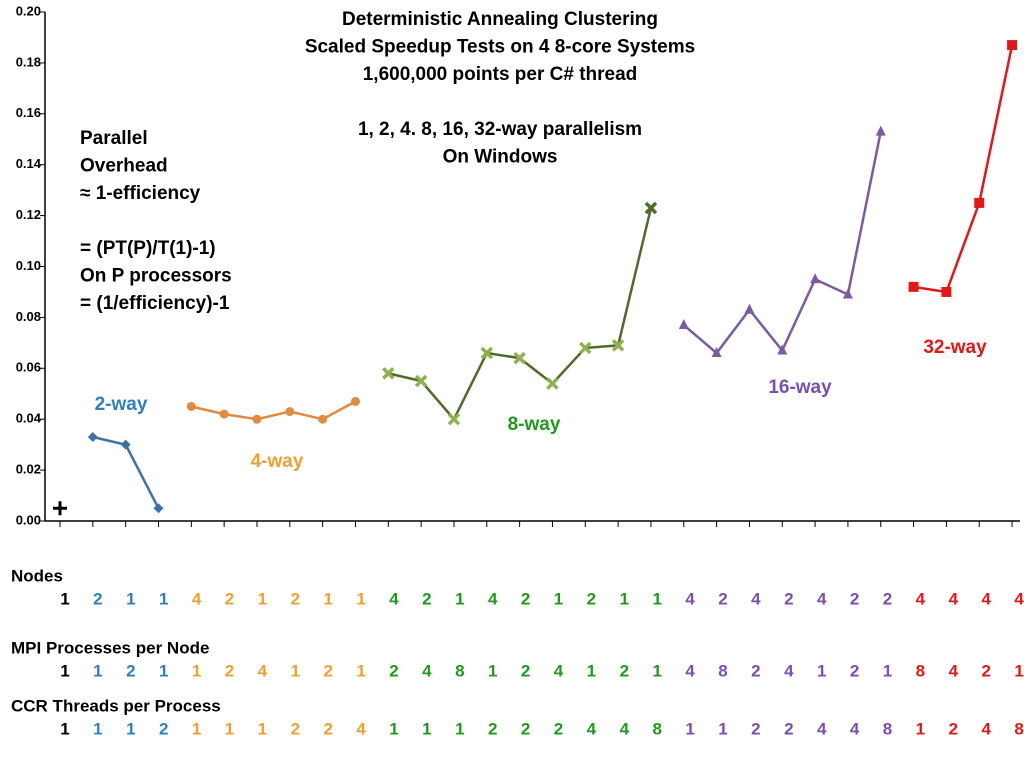 The height and width of the screenshot is (768, 1024). What do you see at coordinates (28, 469) in the screenshot?
I see `y-tick-label: 0.02` at bounding box center [28, 469].